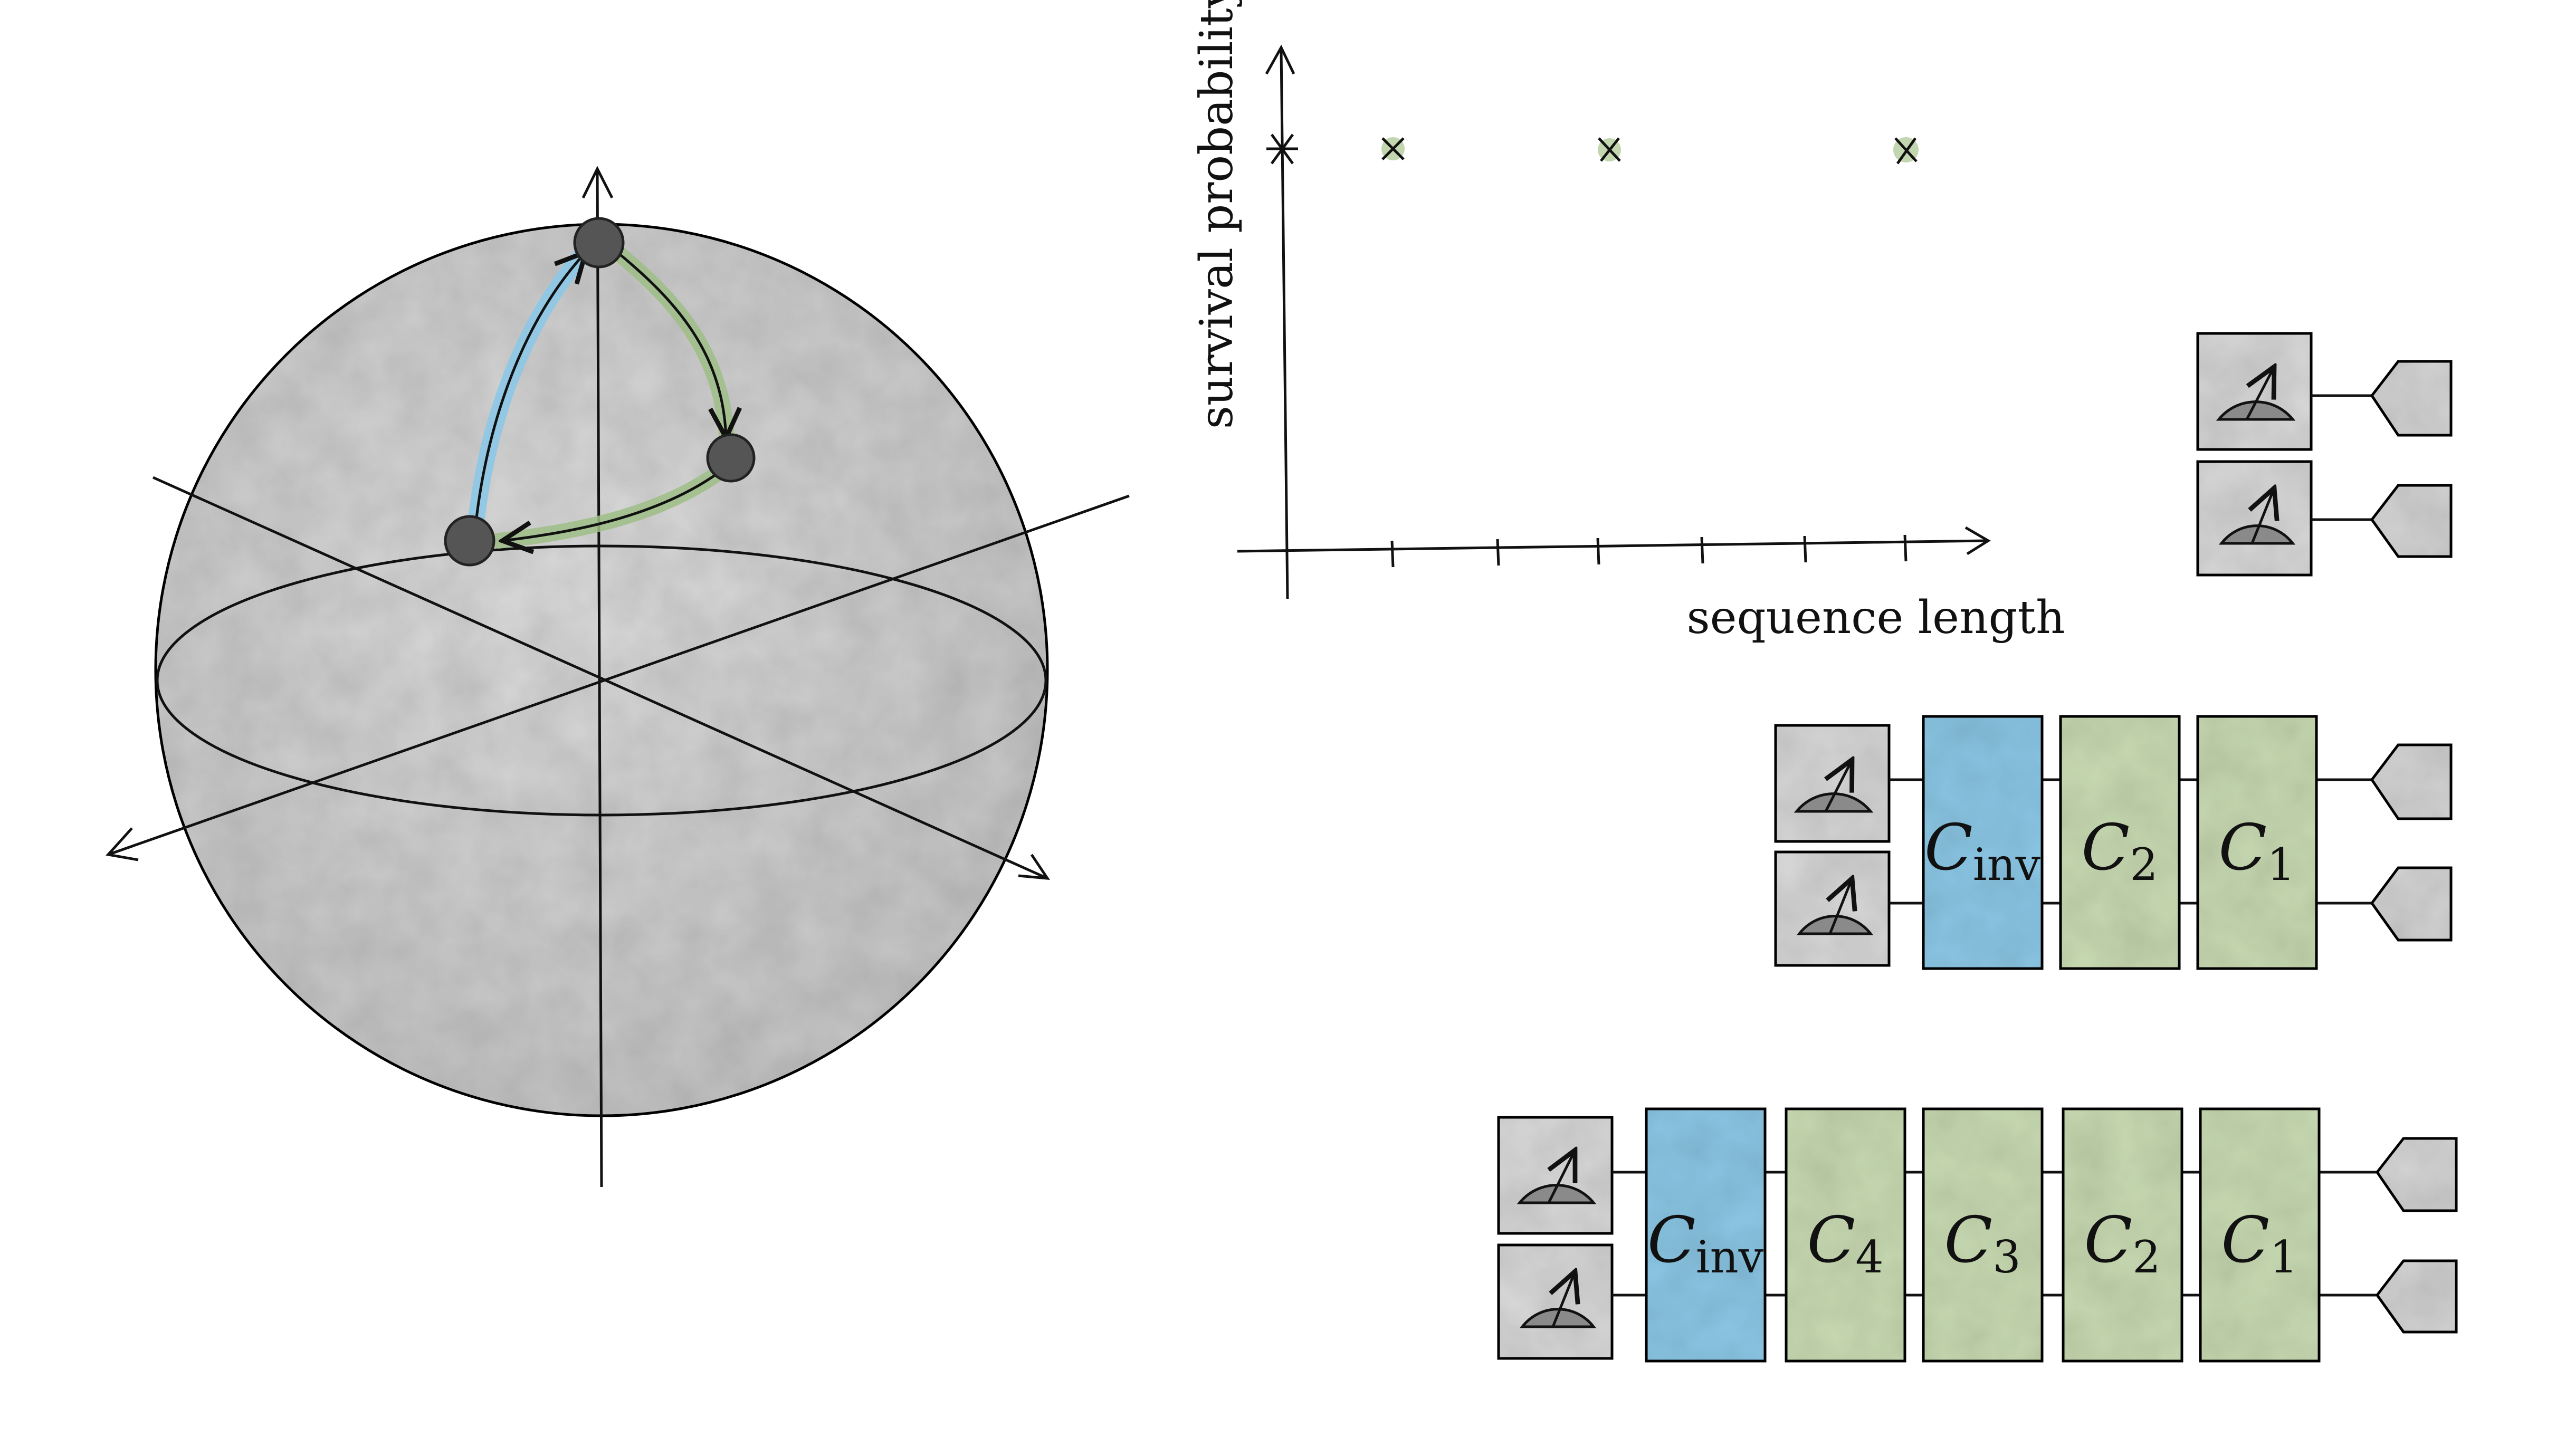 The image size is (2575, 1456). I want to click on y-axis, so click(619, 675).